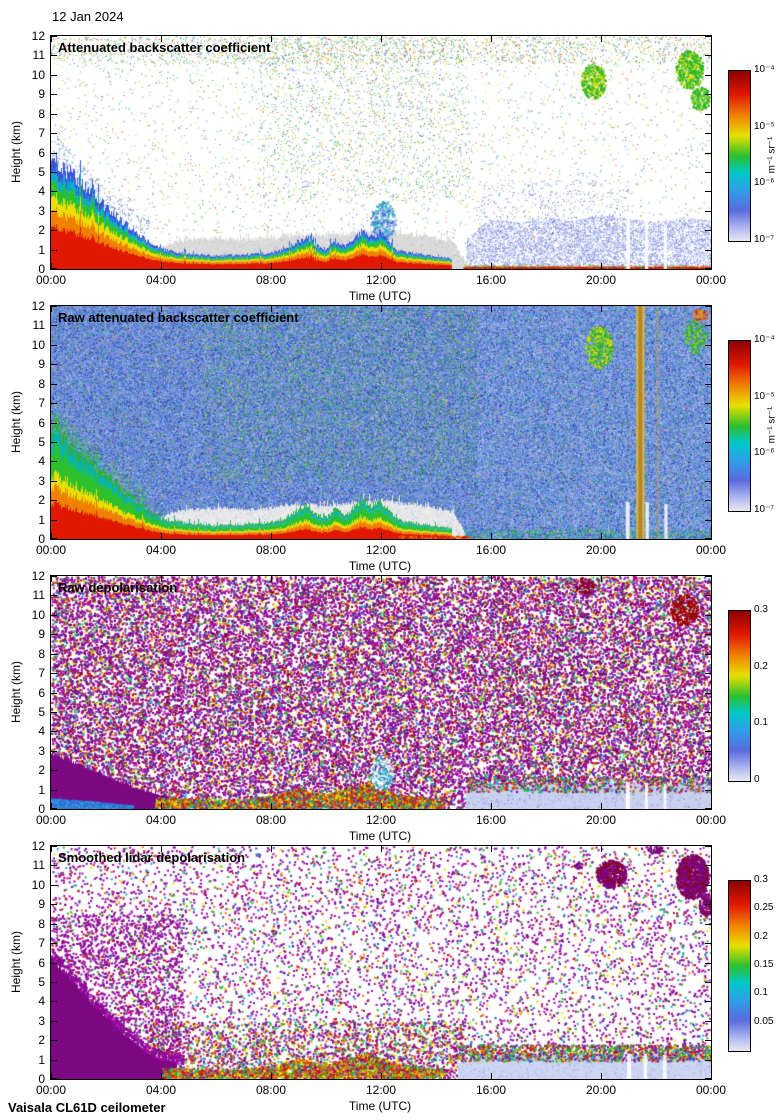 The height and width of the screenshot is (1120, 780). What do you see at coordinates (764, 908) in the screenshot?
I see `colorbar-tick-label: 0.25` at bounding box center [764, 908].